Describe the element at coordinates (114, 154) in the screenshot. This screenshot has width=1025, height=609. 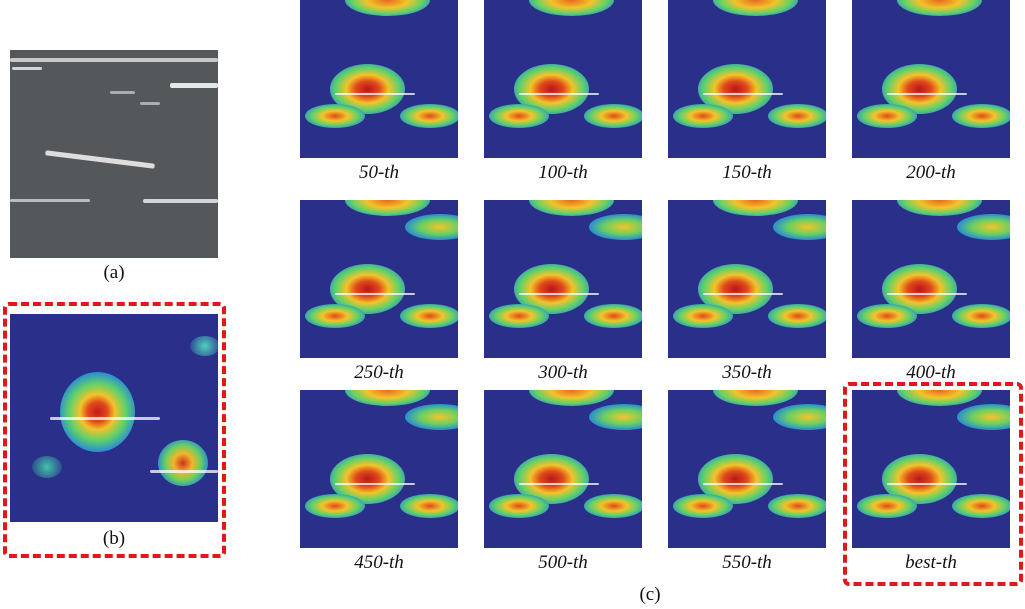
I see `input-image-a` at that location.